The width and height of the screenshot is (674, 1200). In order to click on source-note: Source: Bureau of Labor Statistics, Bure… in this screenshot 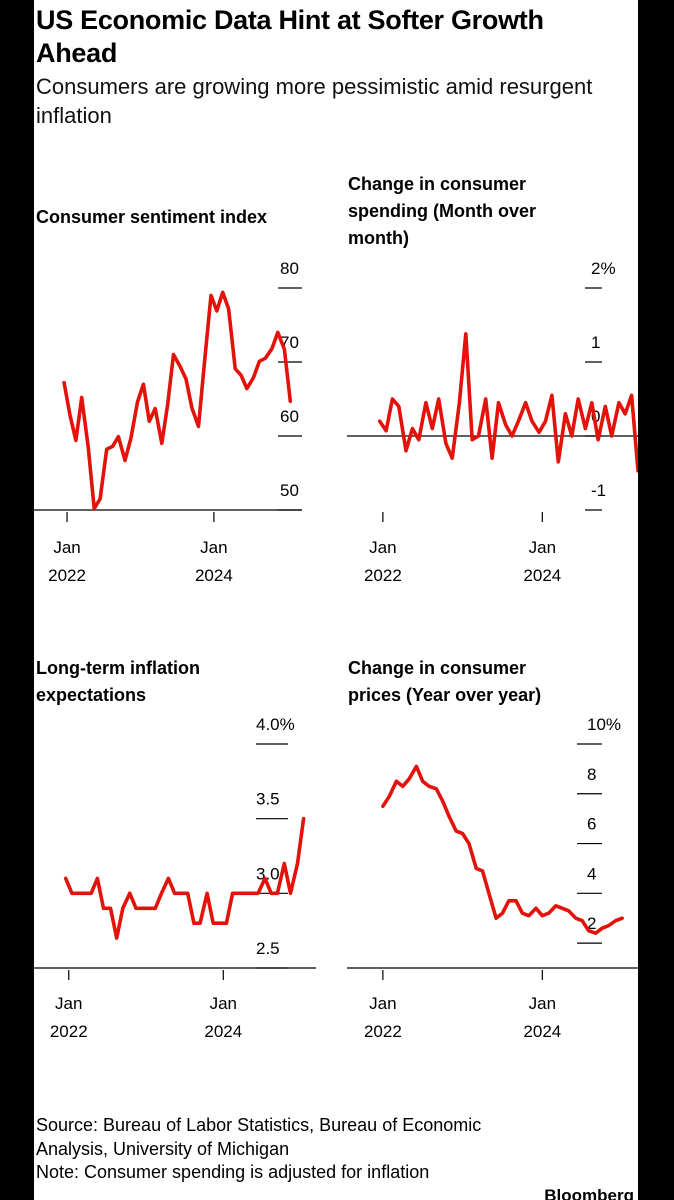, I will do `click(296, 1149)`.